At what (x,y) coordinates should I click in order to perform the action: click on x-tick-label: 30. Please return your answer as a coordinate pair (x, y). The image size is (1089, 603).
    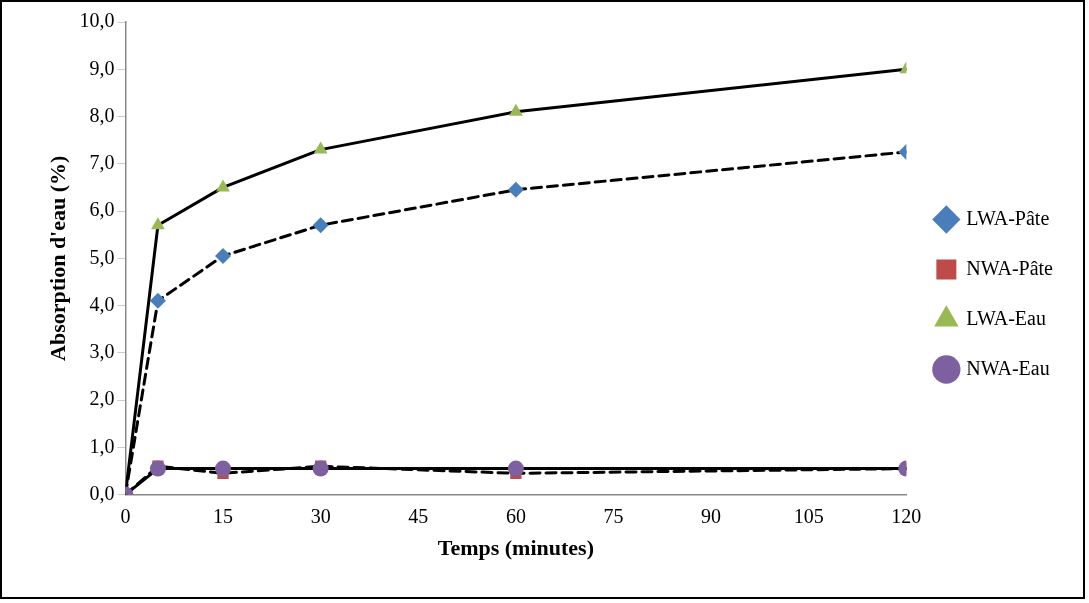
    Looking at the image, I should click on (320, 515).